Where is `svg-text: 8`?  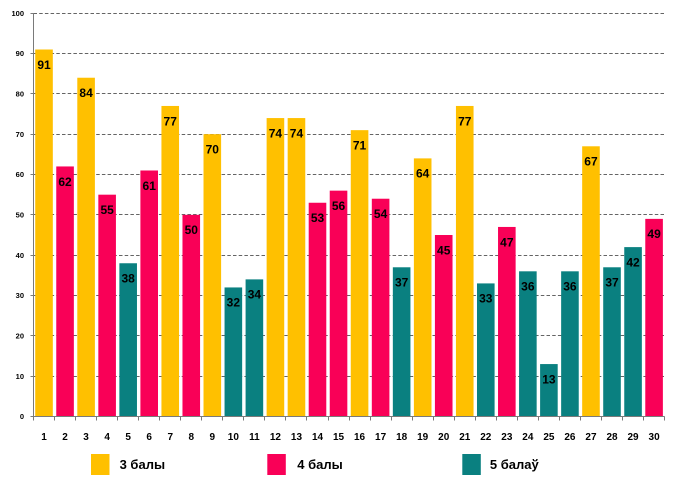
svg-text: 8 is located at coordinates (191, 437).